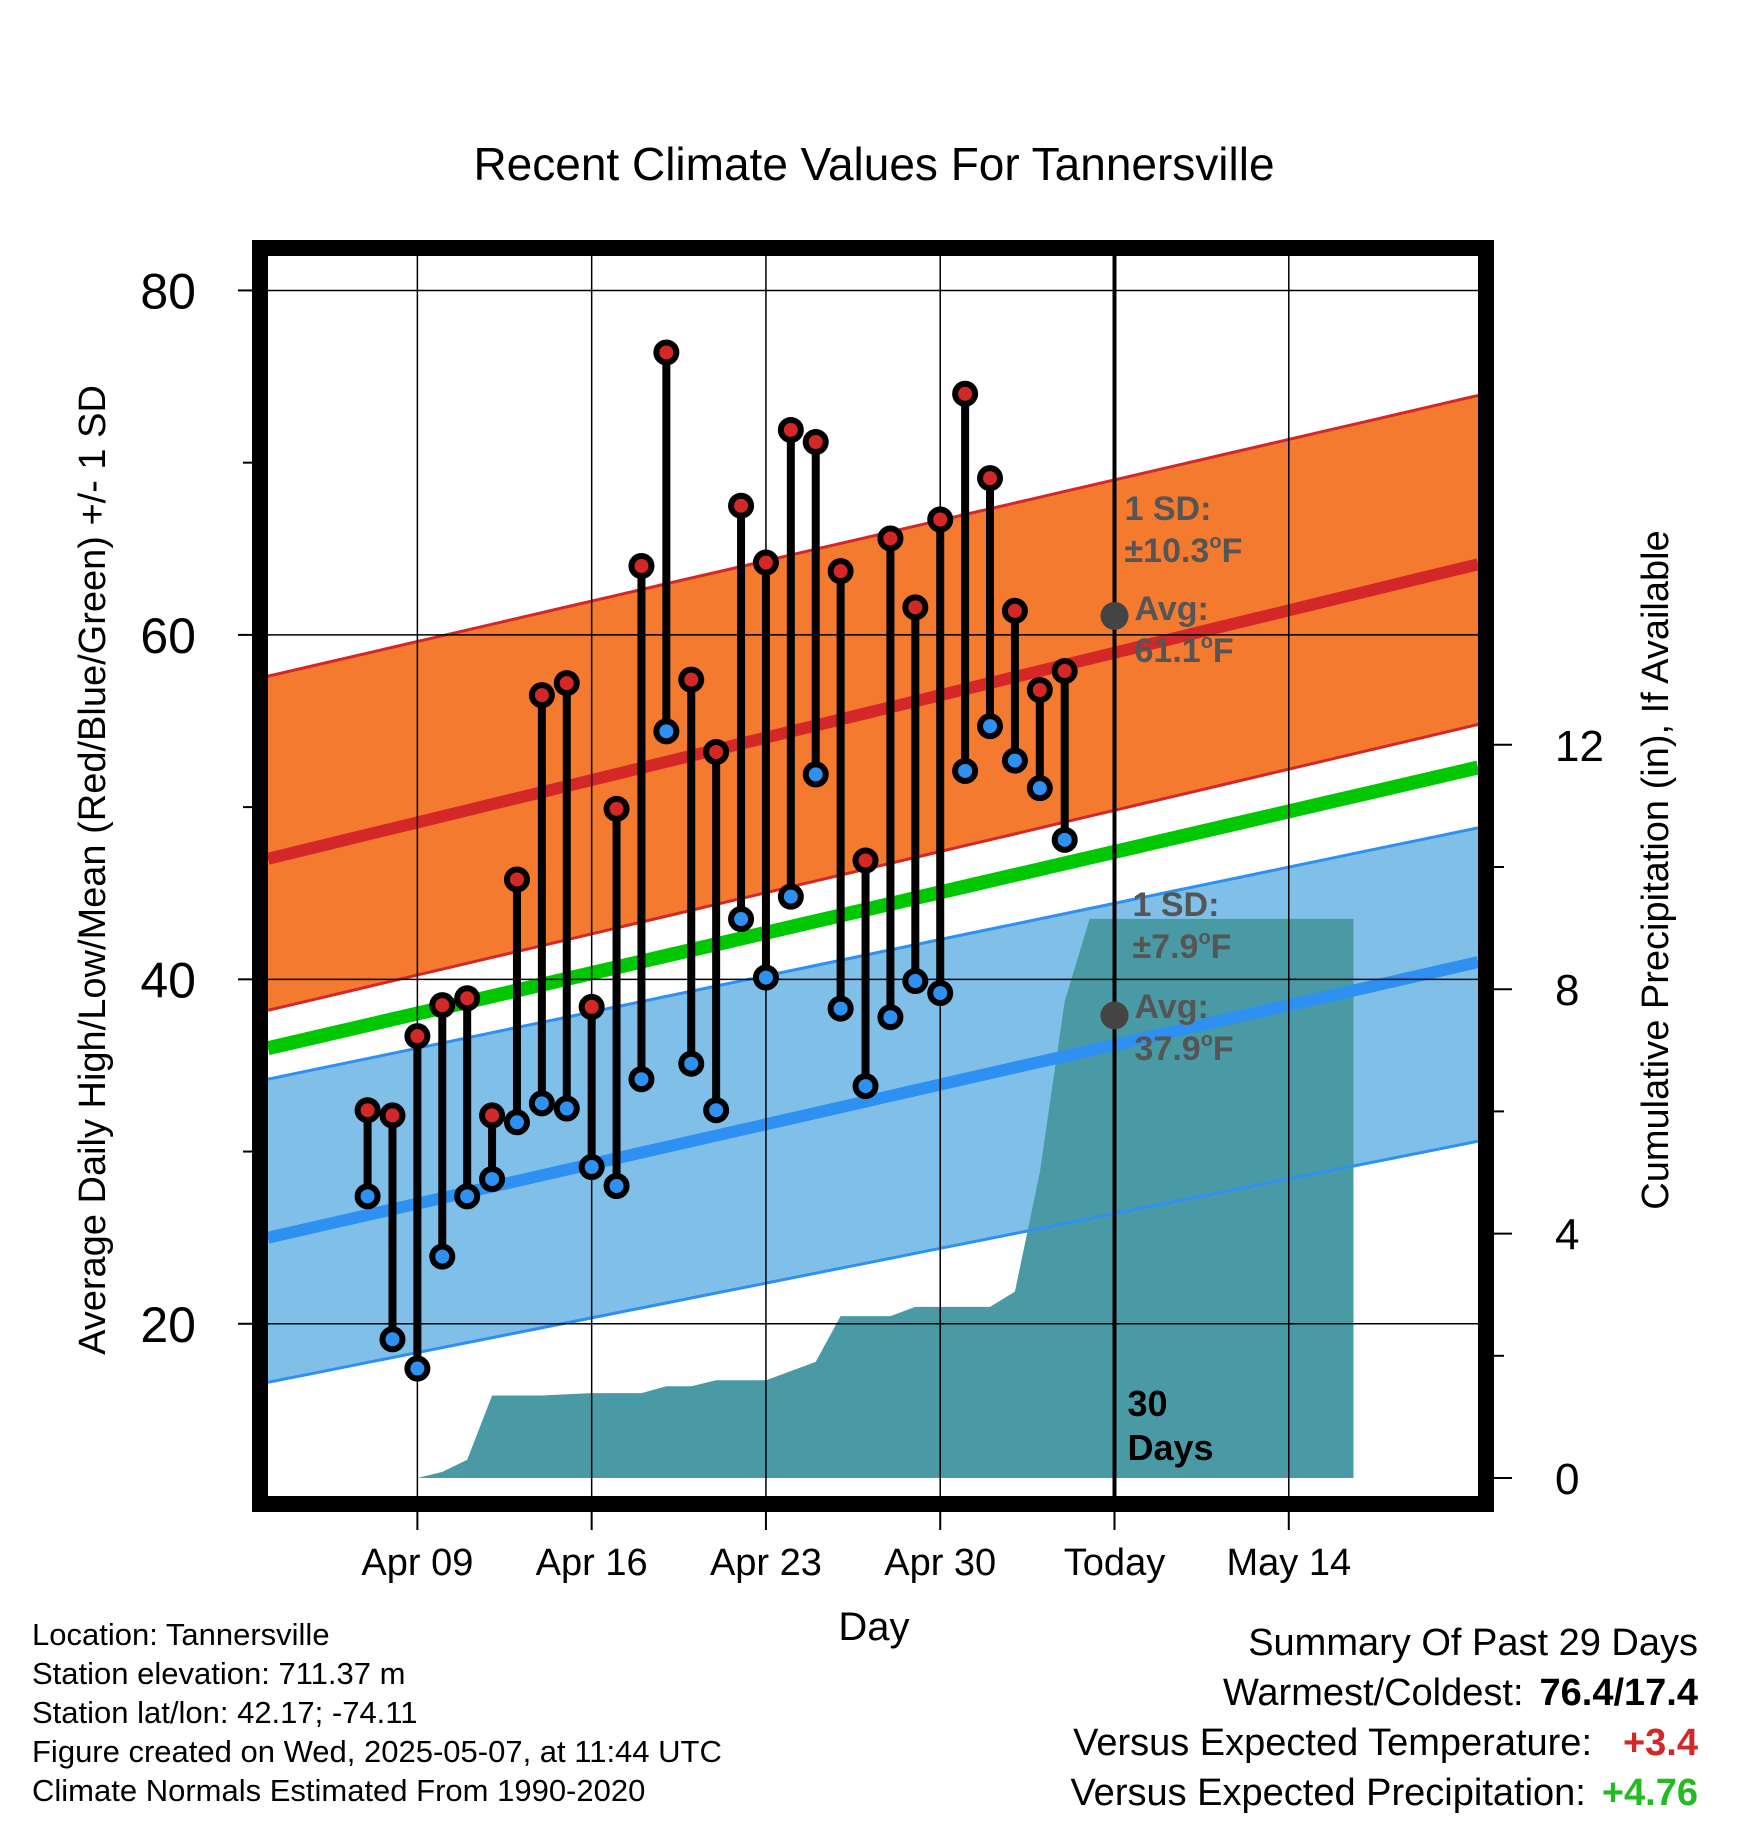 The height and width of the screenshot is (1828, 1748). What do you see at coordinates (1579, 746) in the screenshot?
I see `y2-tick-label: 12` at bounding box center [1579, 746].